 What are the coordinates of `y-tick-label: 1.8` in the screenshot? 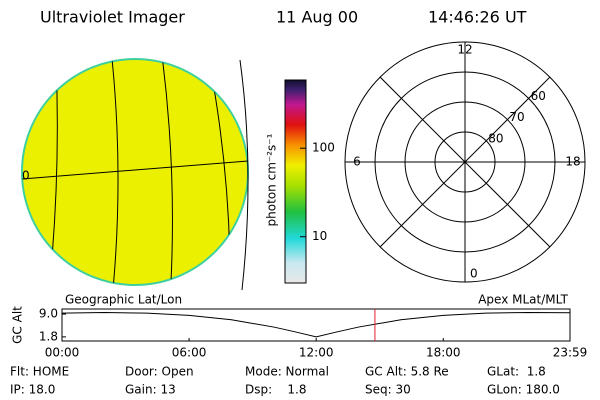 It's located at (48, 336).